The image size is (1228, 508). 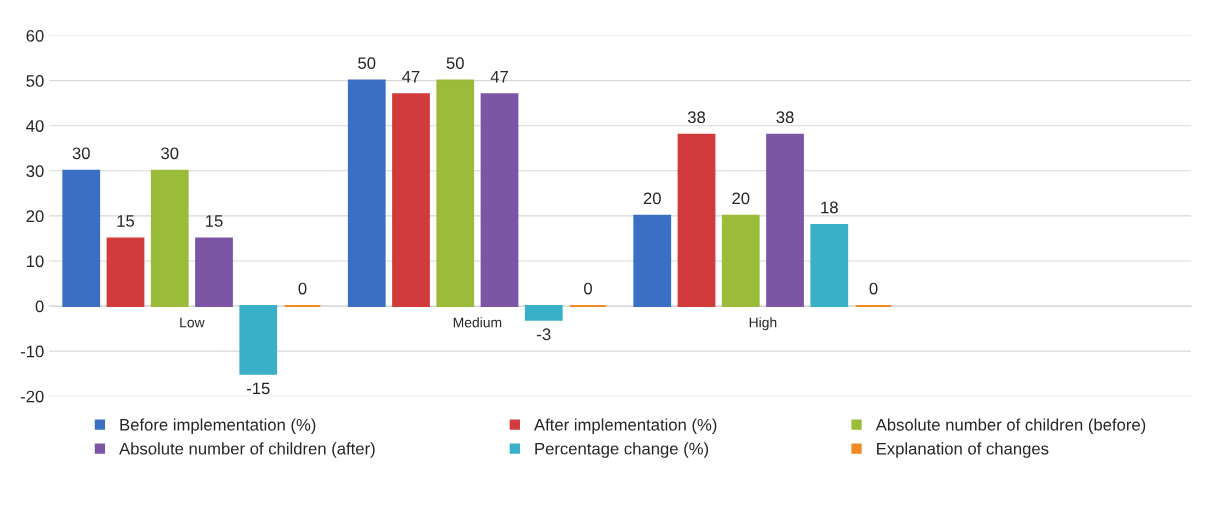 What do you see at coordinates (625, 426) in the screenshot?
I see `legend-label: After implementation (%)` at bounding box center [625, 426].